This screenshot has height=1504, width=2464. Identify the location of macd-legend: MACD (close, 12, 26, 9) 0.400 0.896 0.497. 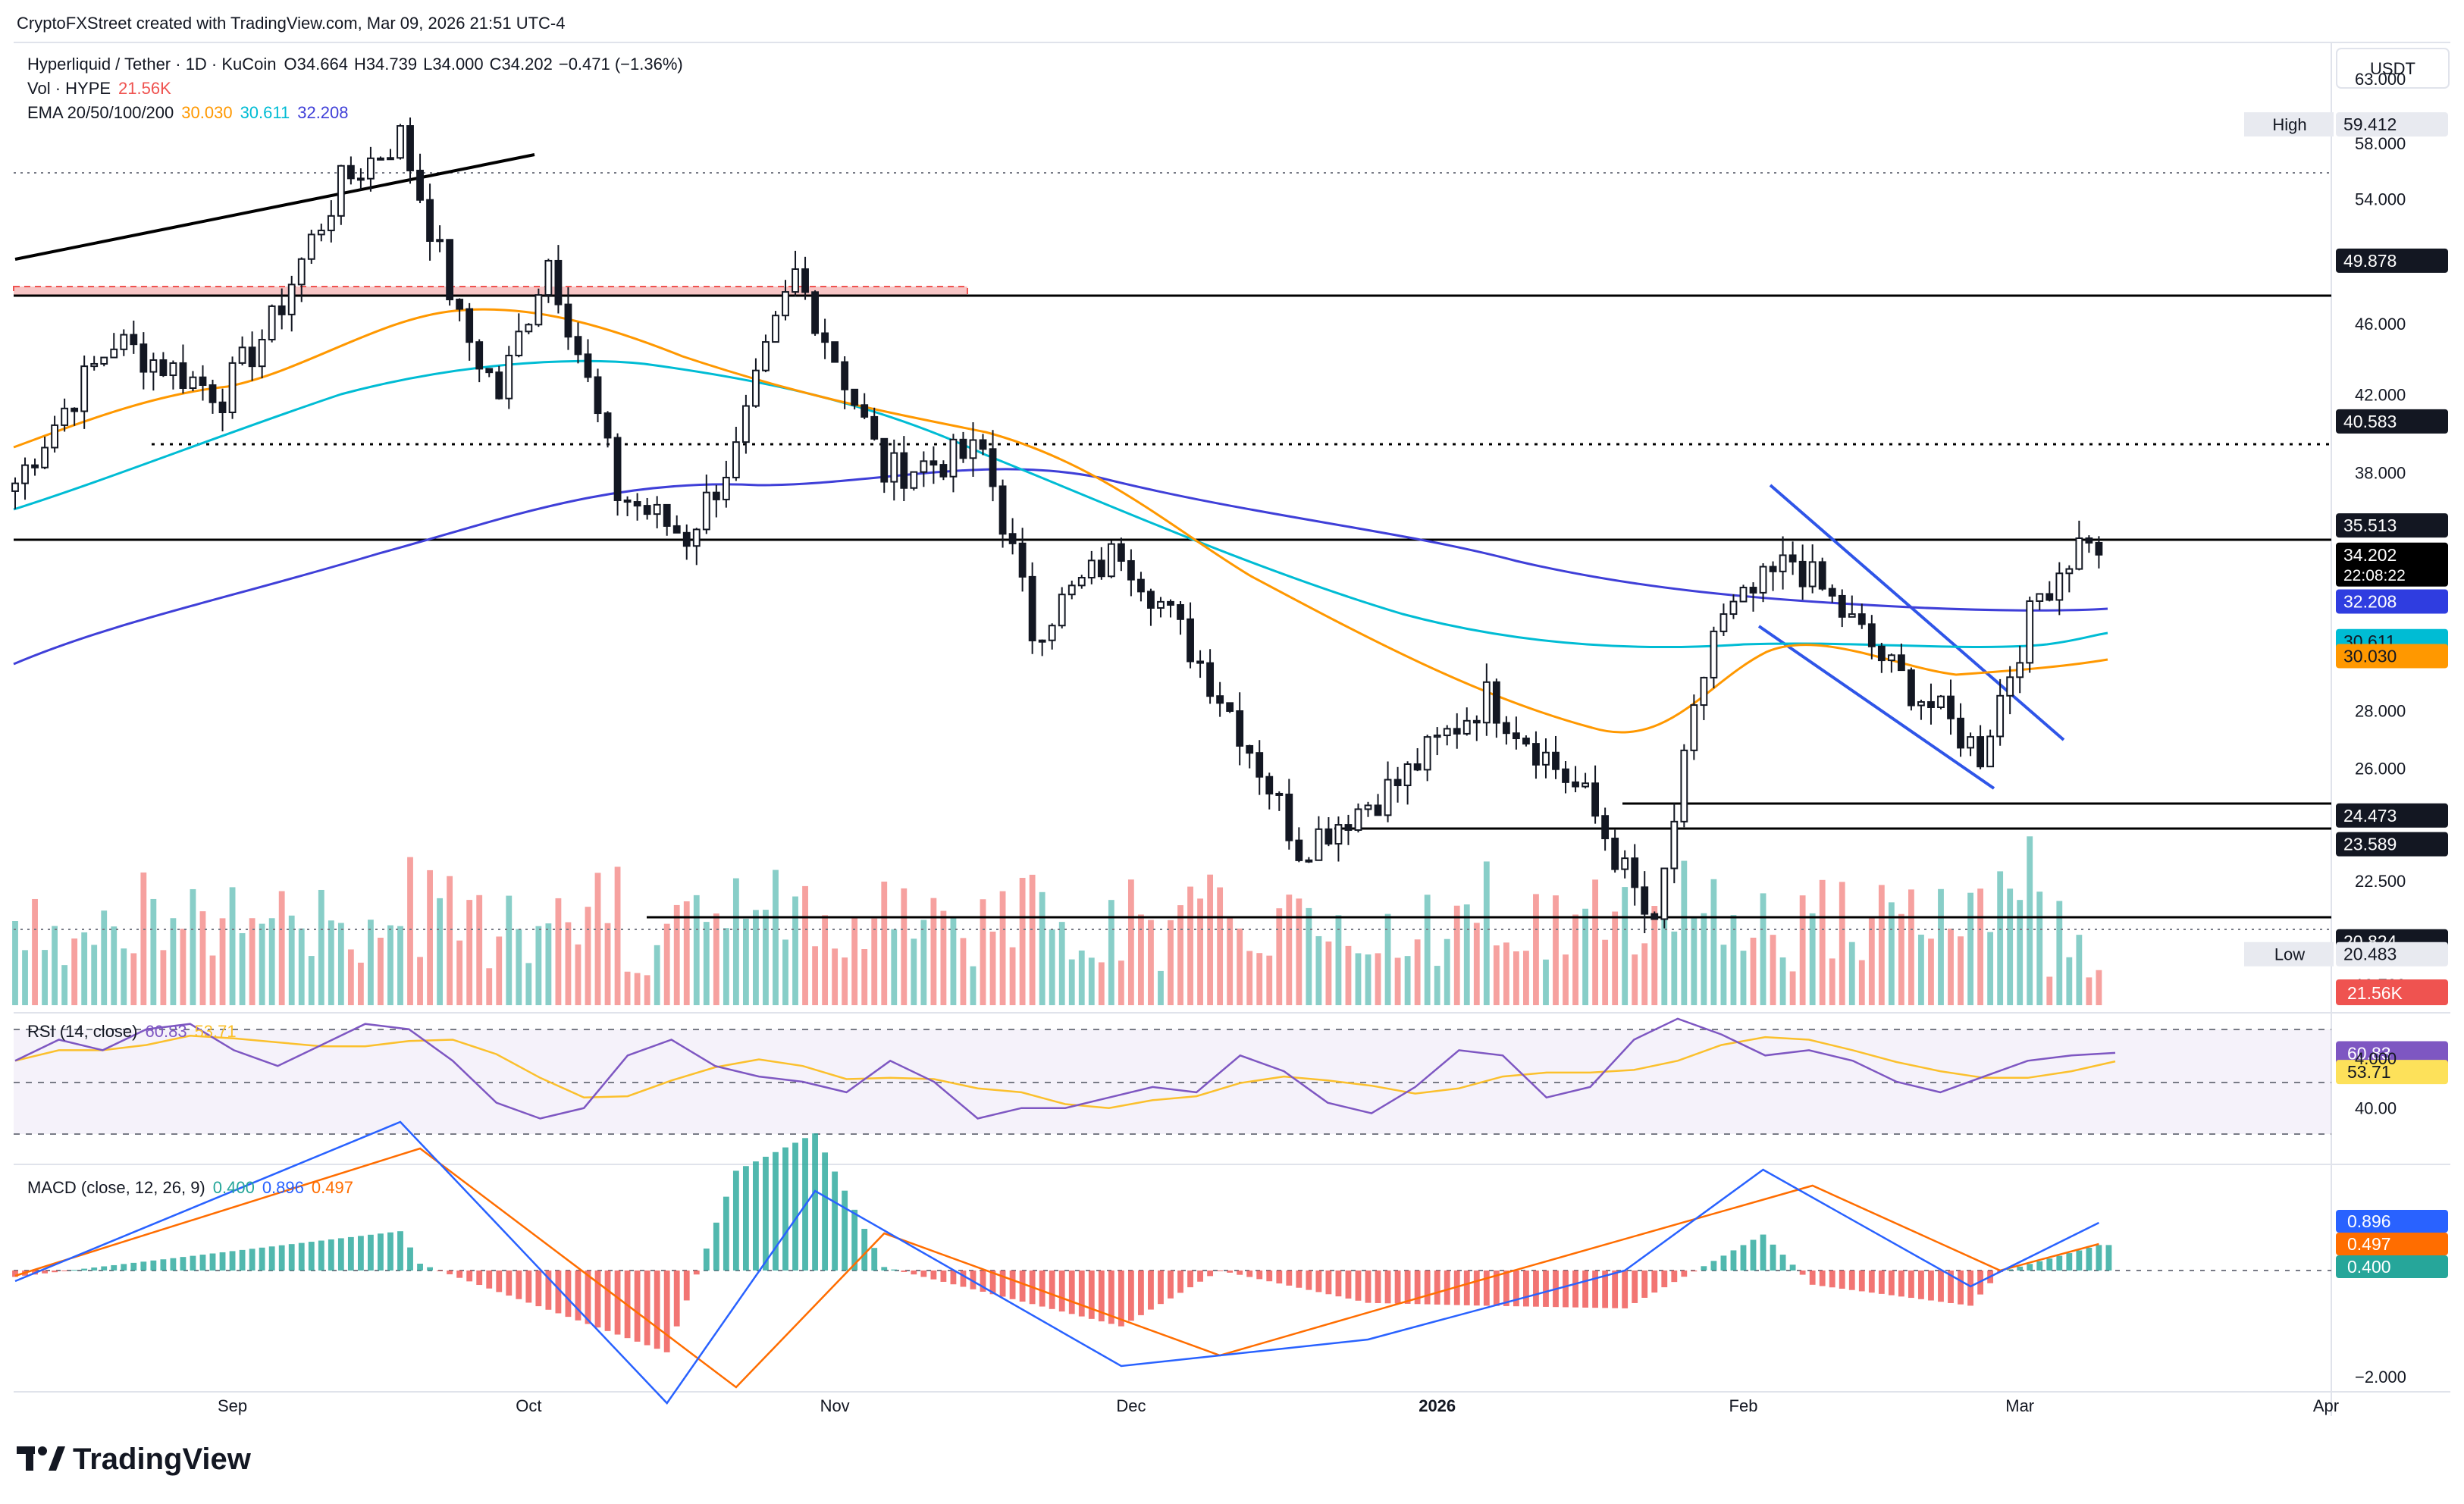
(190, 1187).